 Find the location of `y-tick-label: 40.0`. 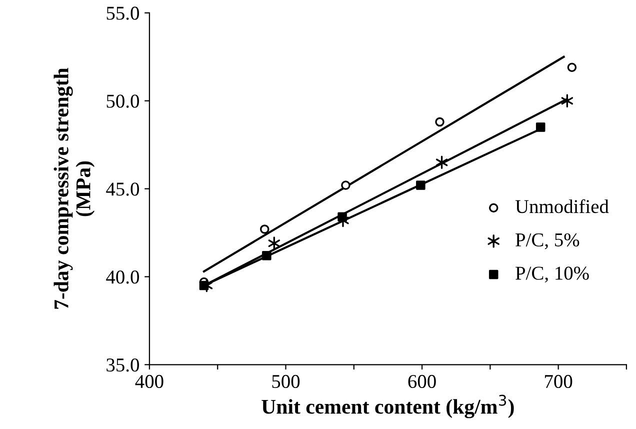

y-tick-label: 40.0 is located at coordinates (122, 277).